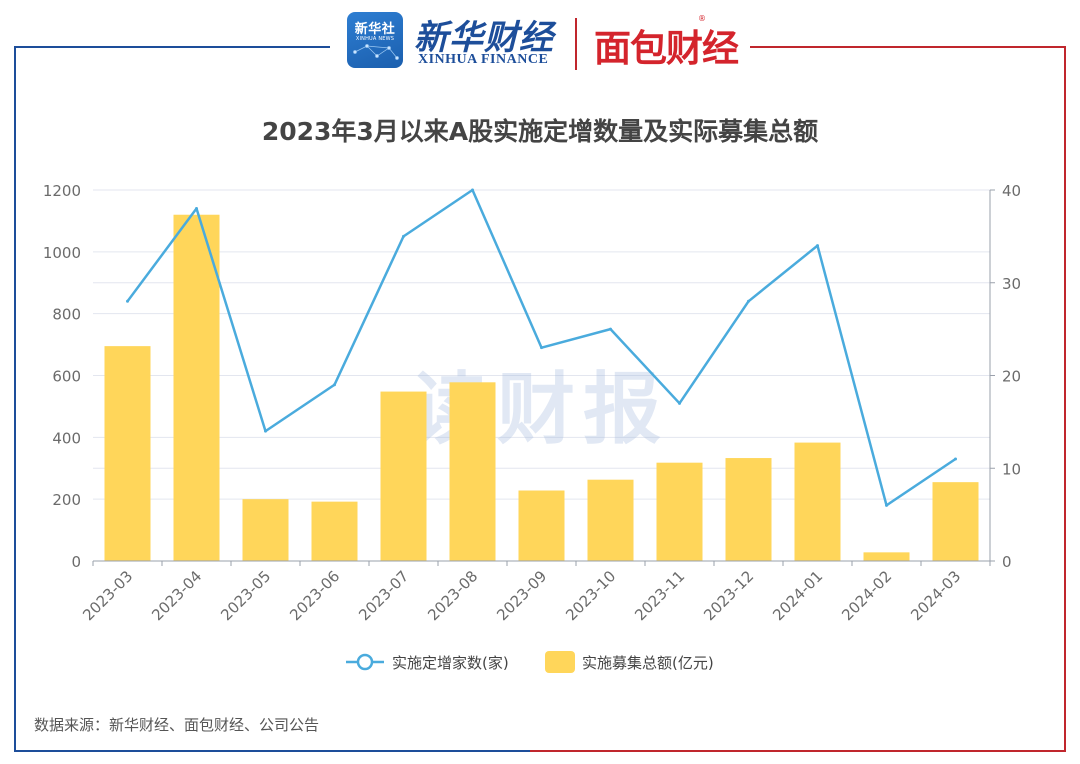 The height and width of the screenshot is (764, 1080). I want to click on x-tick-label: 2023-12, so click(728, 595).